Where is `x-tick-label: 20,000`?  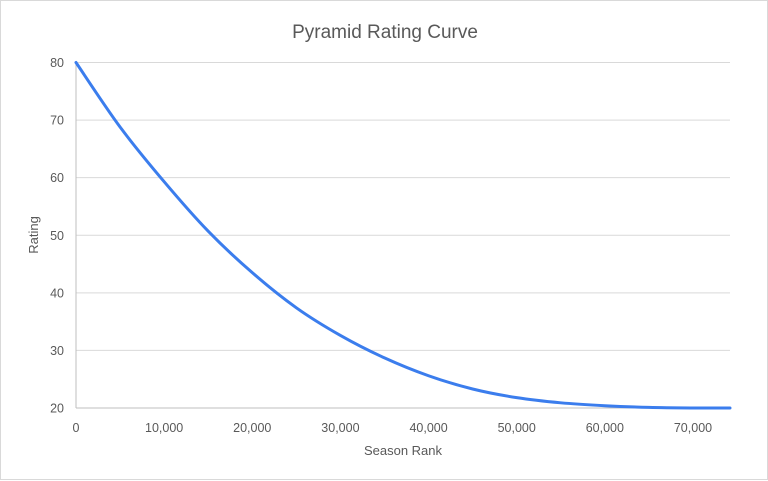
x-tick-label: 20,000 is located at coordinates (252, 428).